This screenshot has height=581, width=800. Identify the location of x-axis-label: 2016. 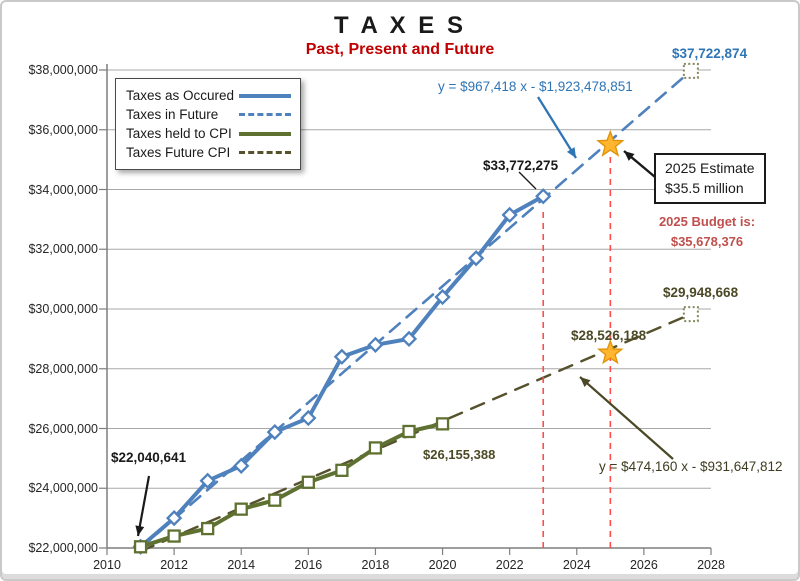
(308, 565).